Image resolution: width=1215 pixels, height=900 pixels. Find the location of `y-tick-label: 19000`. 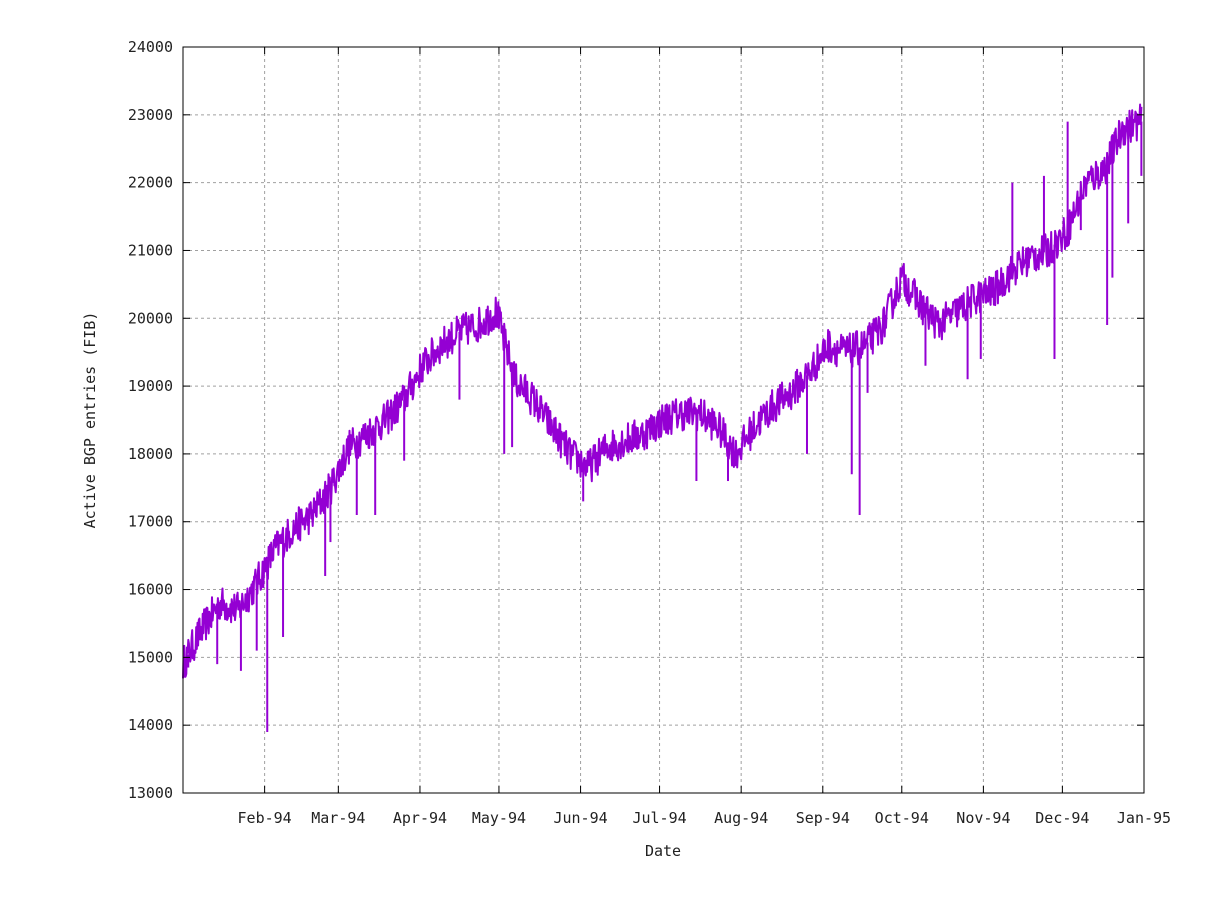

y-tick-label: 19000 is located at coordinates (150, 386).